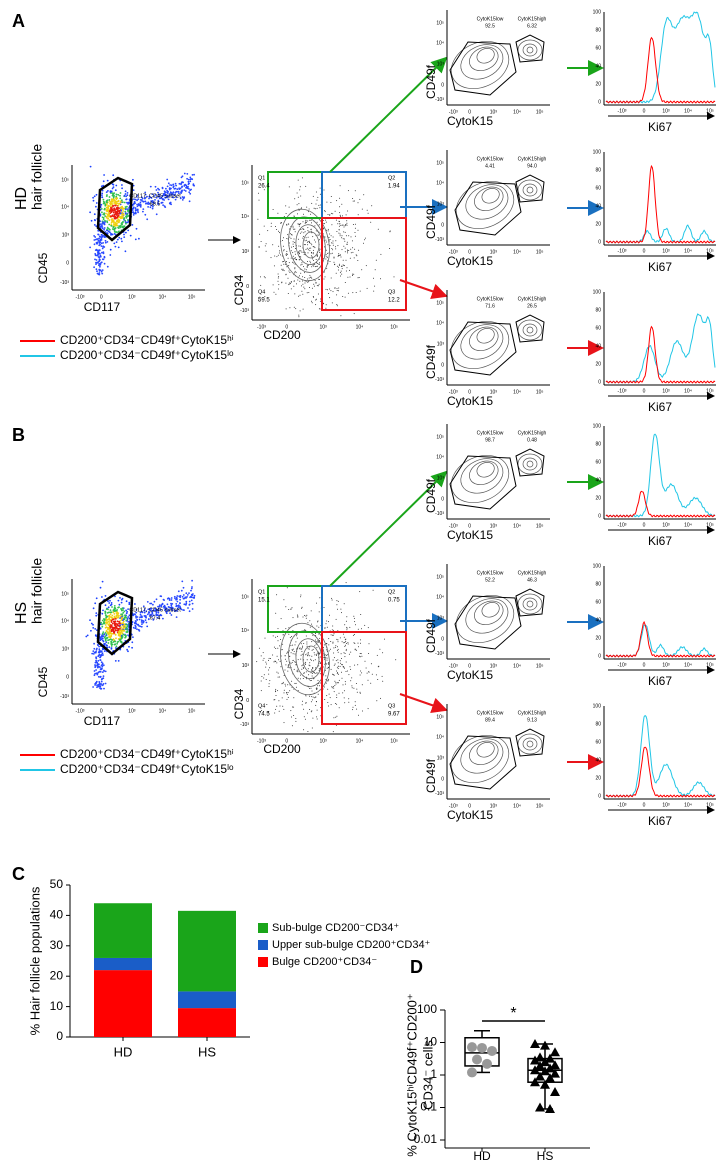  I want to click on x-tick-label: 10³, so click(132, 711).